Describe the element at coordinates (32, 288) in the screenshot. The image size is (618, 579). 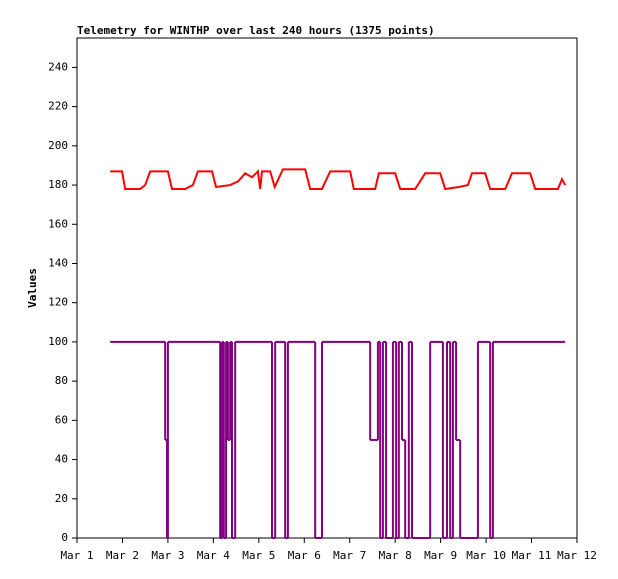
I see `y-axis-label: Values` at that location.